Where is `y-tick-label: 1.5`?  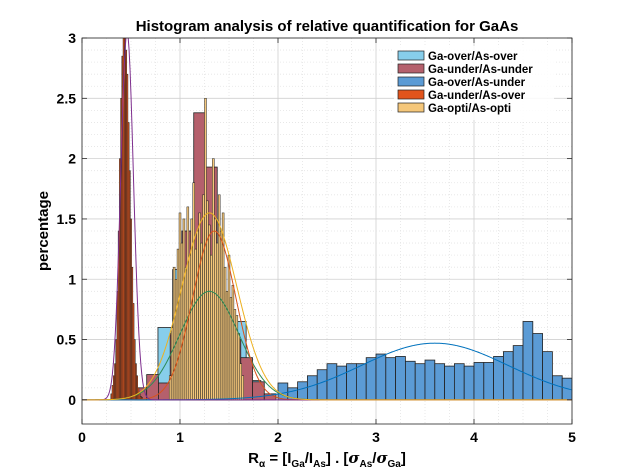 y-tick-label: 1.5 is located at coordinates (67, 219).